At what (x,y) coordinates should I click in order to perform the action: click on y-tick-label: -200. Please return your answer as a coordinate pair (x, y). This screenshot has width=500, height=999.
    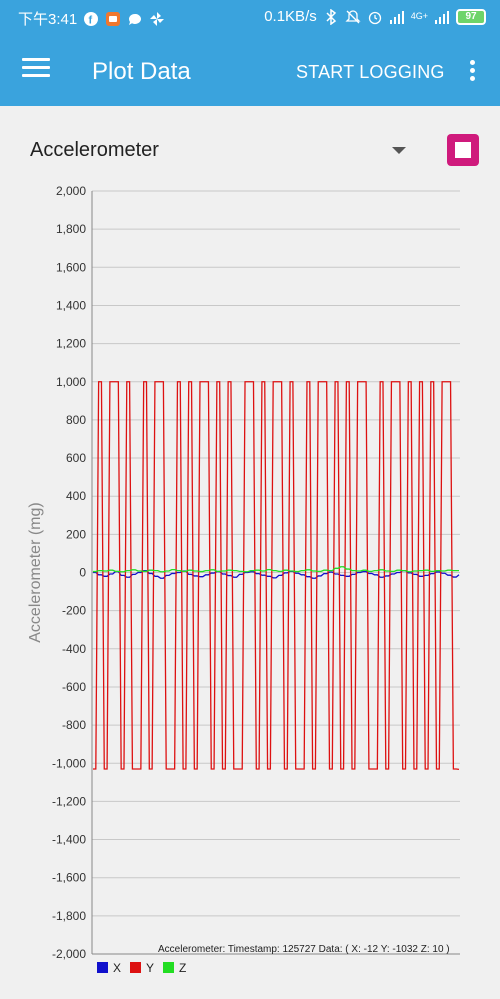
    Looking at the image, I should click on (74, 611).